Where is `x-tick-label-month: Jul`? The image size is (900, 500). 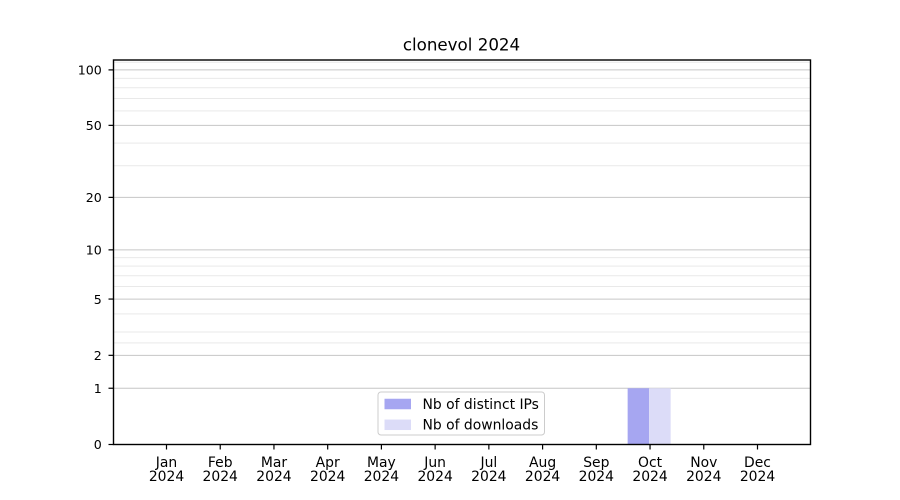 x-tick-label-month: Jul is located at coordinates (488, 463).